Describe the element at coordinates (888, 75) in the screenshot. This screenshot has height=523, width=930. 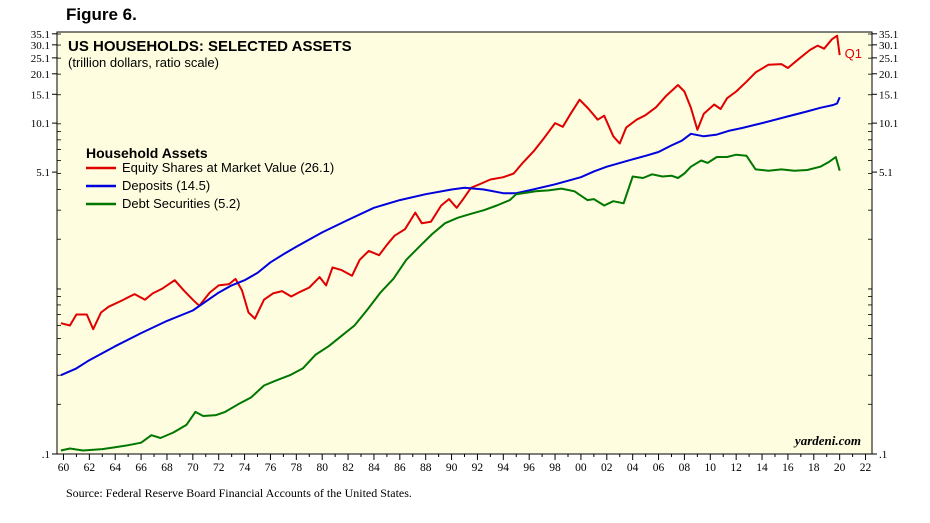
I see `y-tick-label-right: 20.1` at that location.